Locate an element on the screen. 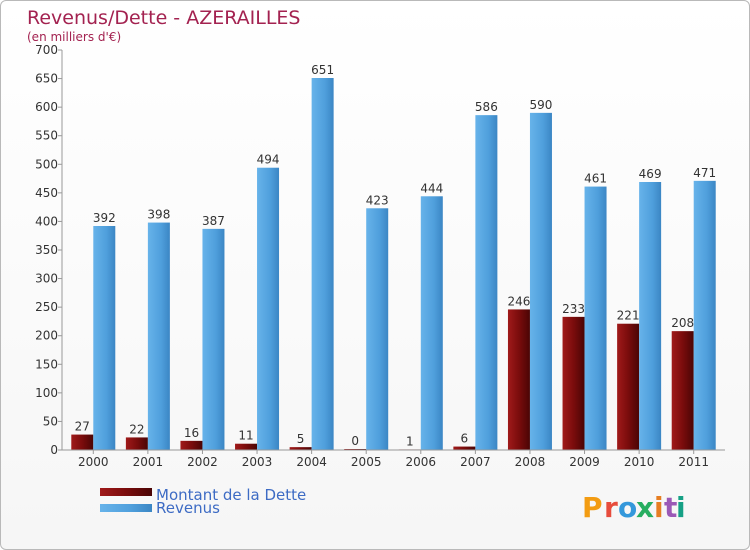 The height and width of the screenshot is (550, 750). data-label-revenus: 387 is located at coordinates (213, 221).